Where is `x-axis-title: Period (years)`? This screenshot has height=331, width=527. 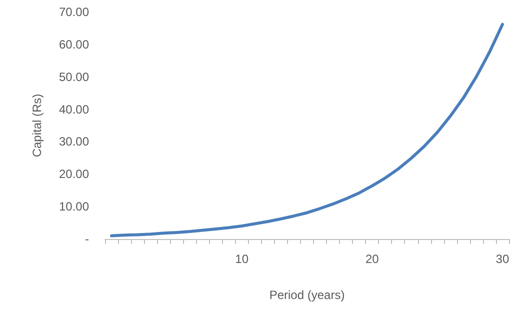
x-axis-title: Period (years) is located at coordinates (307, 295).